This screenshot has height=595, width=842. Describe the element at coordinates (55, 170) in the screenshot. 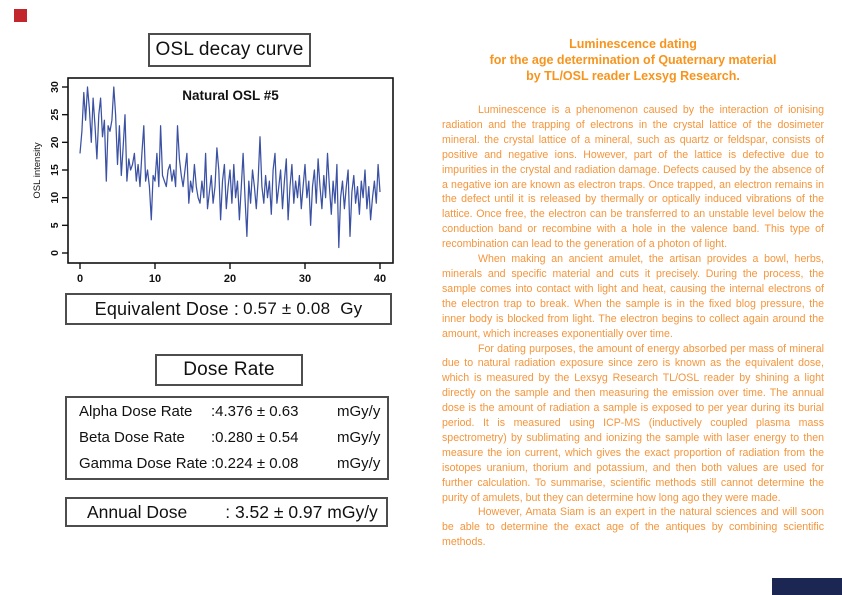

I see `svg-text: 15` at that location.